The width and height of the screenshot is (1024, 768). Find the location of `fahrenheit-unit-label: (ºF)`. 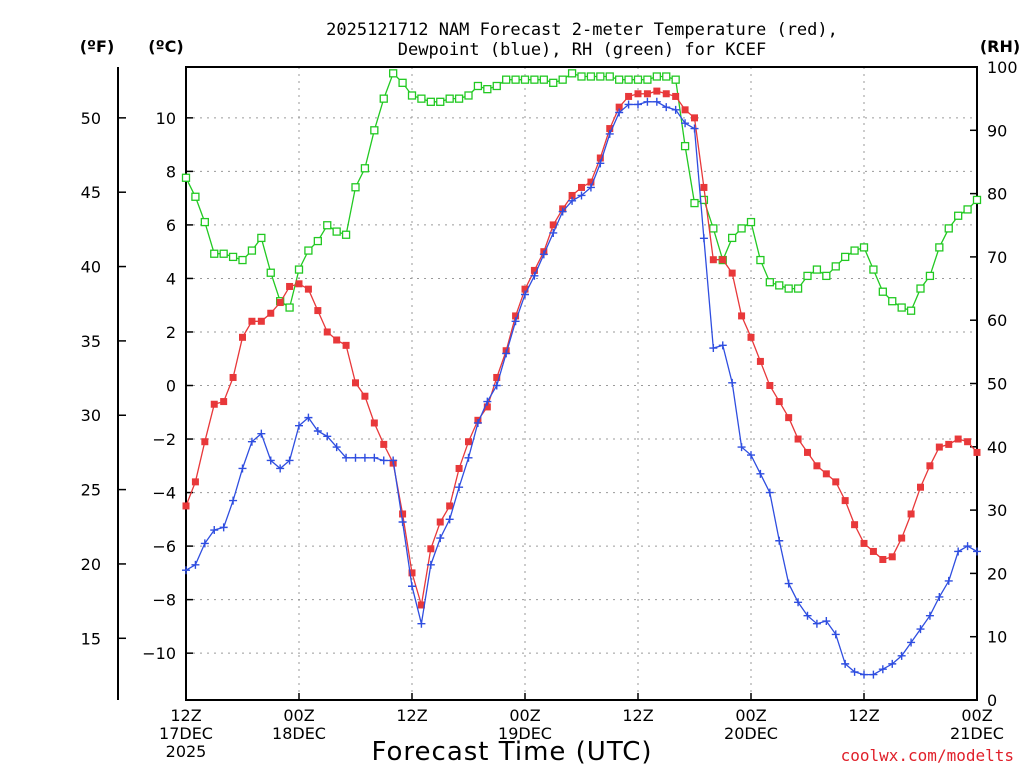

fahrenheit-unit-label: (ºF) is located at coordinates (97, 46).